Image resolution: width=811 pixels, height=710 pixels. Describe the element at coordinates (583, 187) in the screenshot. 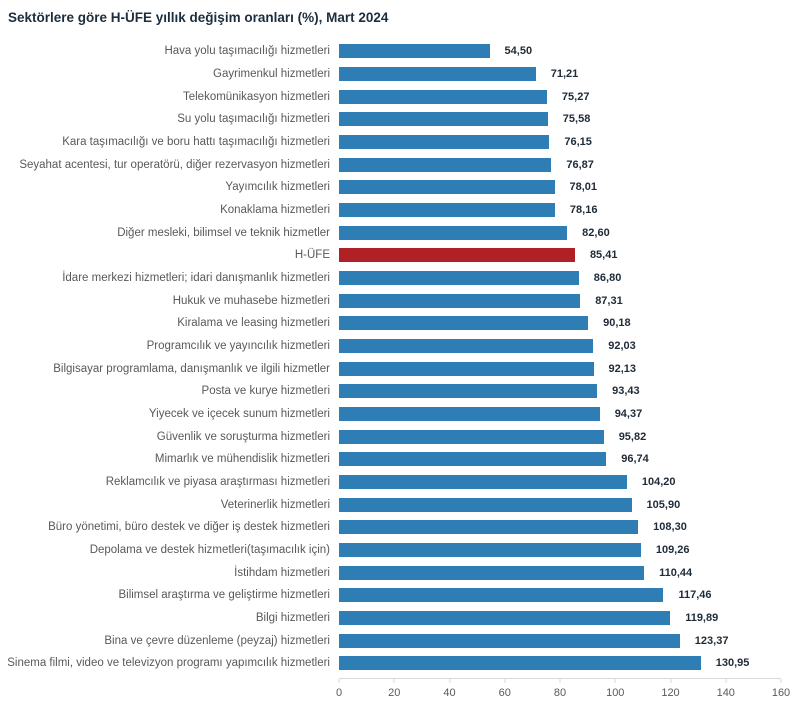

I see `value-label: 78,01` at that location.